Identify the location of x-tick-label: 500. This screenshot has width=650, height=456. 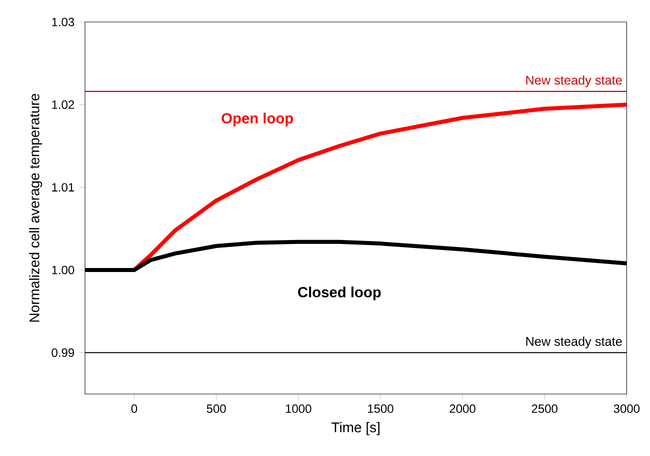
(216, 408).